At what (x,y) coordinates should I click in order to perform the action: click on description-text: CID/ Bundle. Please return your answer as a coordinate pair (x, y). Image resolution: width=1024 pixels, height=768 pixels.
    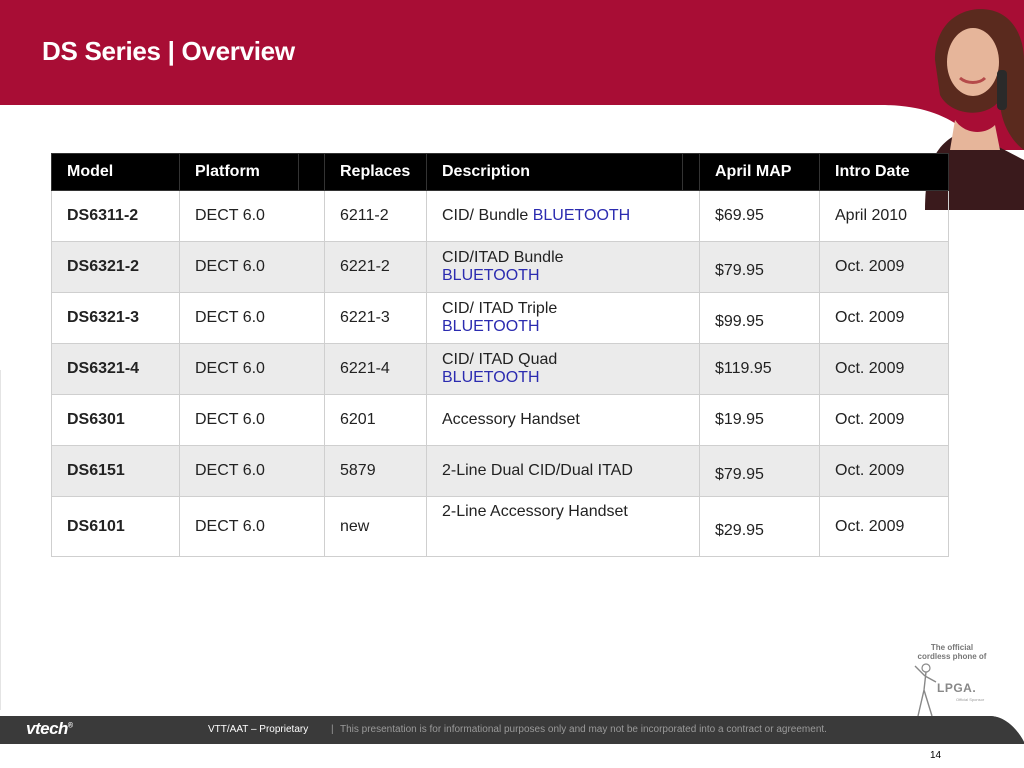
    Looking at the image, I should click on (487, 215).